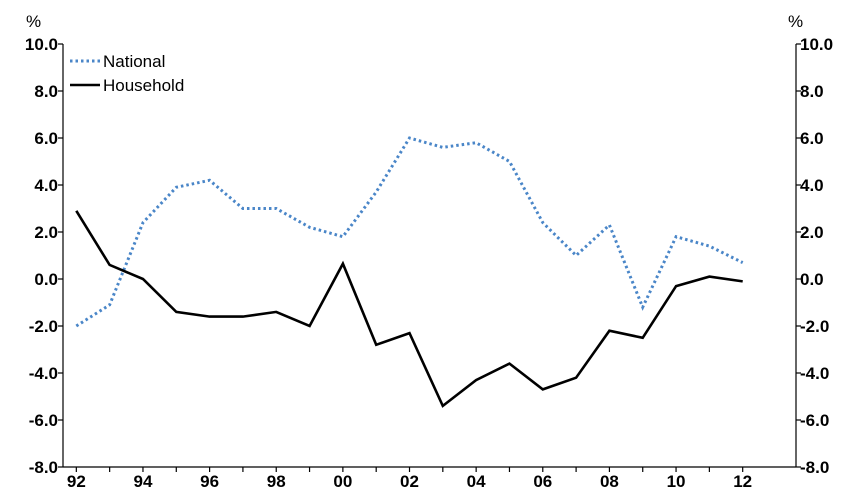 The width and height of the screenshot is (849, 491). Describe the element at coordinates (795, 21) in the screenshot. I see `y-unit-right: %` at that location.